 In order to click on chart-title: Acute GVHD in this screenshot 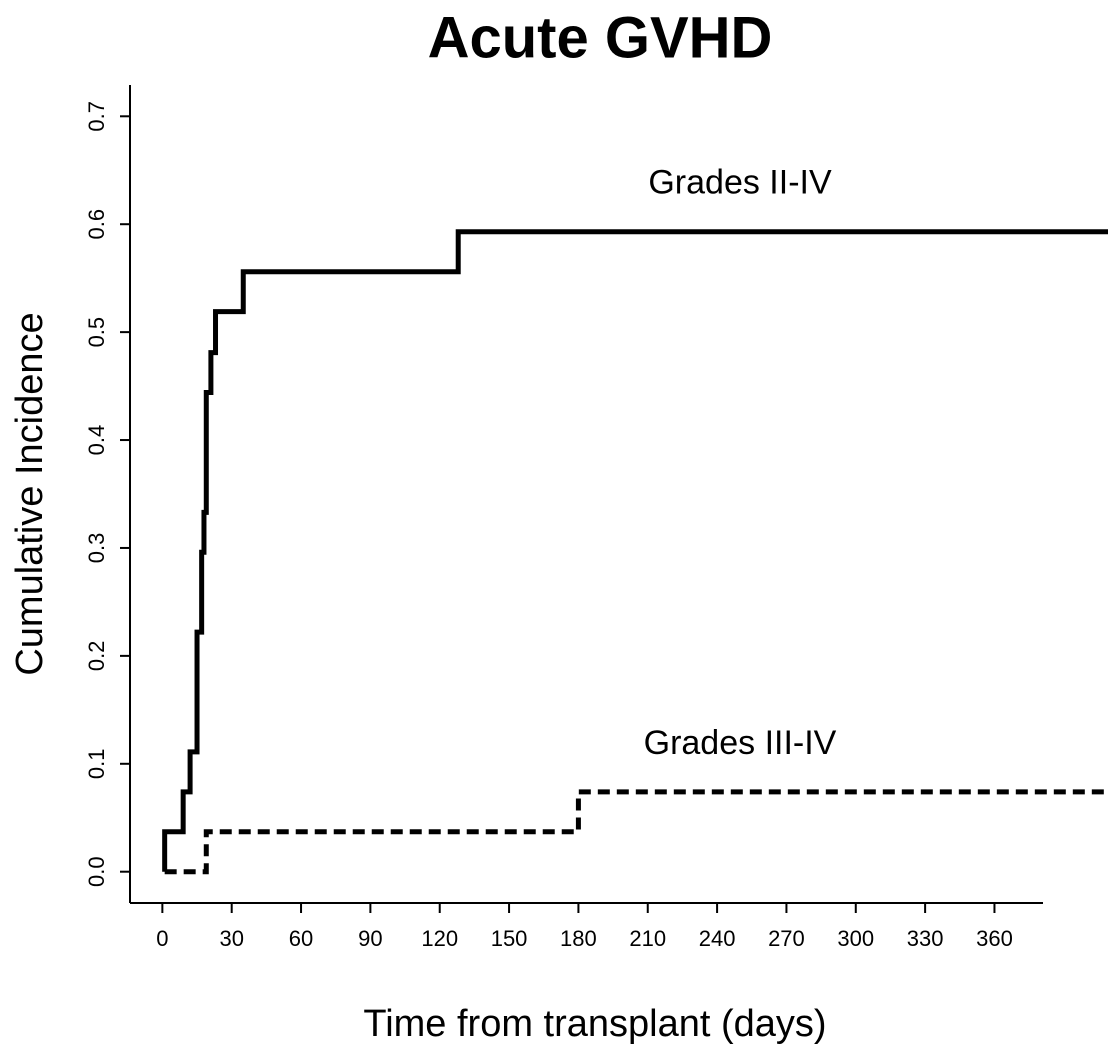, I will do `click(600, 37)`.